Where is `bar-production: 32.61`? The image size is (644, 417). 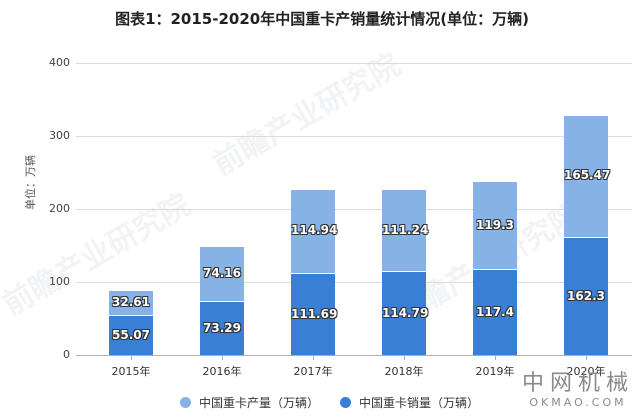
bar-production: 32.61 is located at coordinates (131, 302).